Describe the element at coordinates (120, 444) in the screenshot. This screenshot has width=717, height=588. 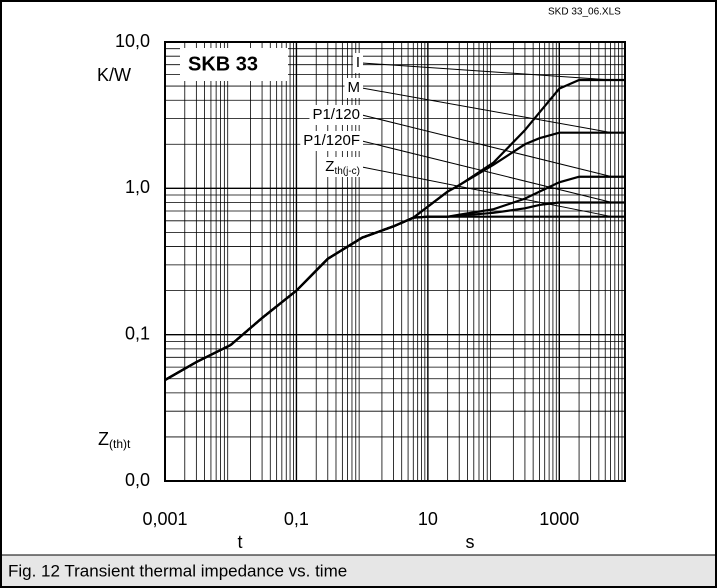
I see `y-label-sub: (th)t` at that location.